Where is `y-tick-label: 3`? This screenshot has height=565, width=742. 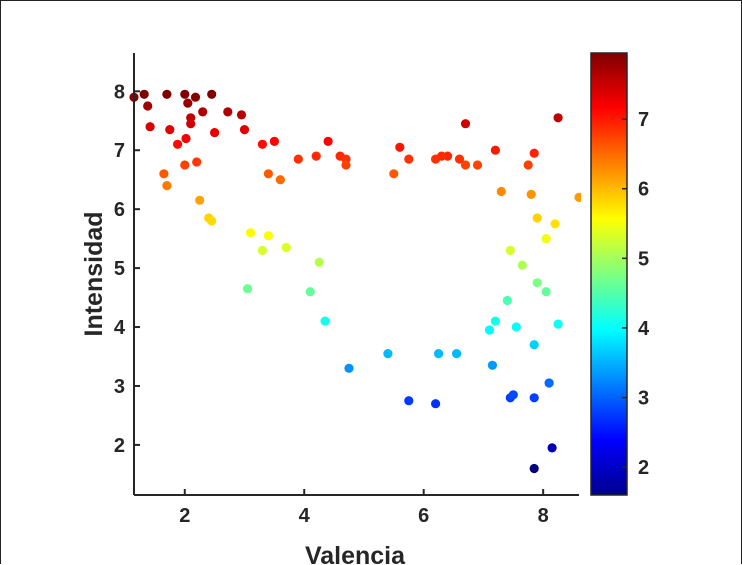
y-tick-label: 3 is located at coordinates (119, 387).